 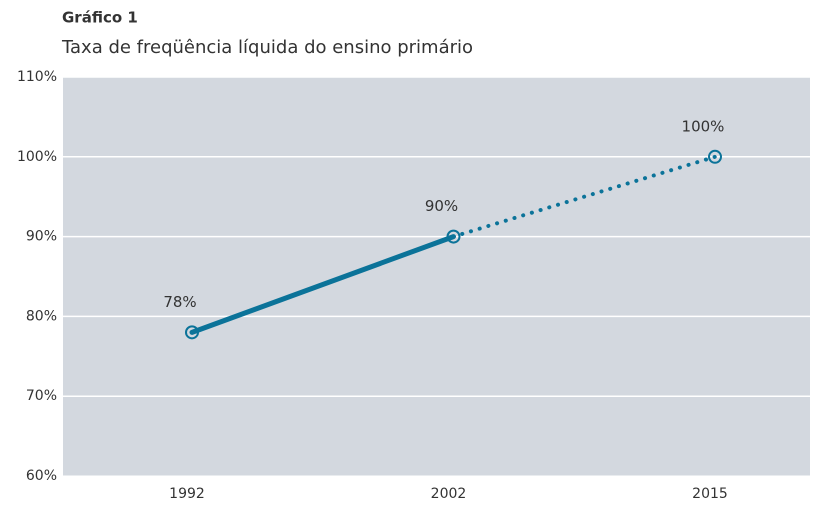 I want to click on y-tick-label: 70%, so click(x=41, y=396).